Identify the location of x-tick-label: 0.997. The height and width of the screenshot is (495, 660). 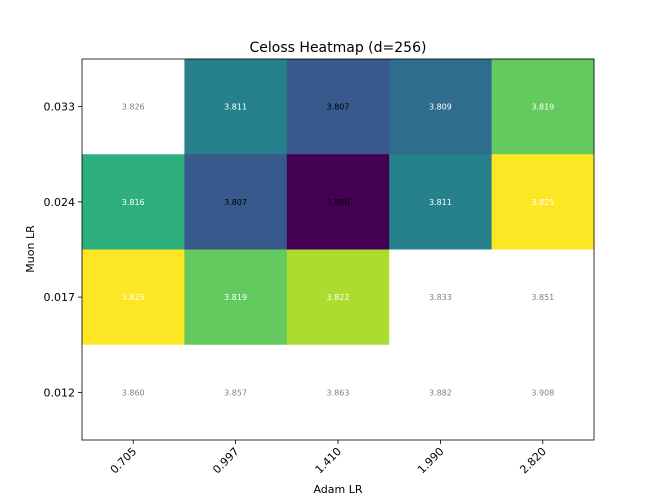
(225, 460).